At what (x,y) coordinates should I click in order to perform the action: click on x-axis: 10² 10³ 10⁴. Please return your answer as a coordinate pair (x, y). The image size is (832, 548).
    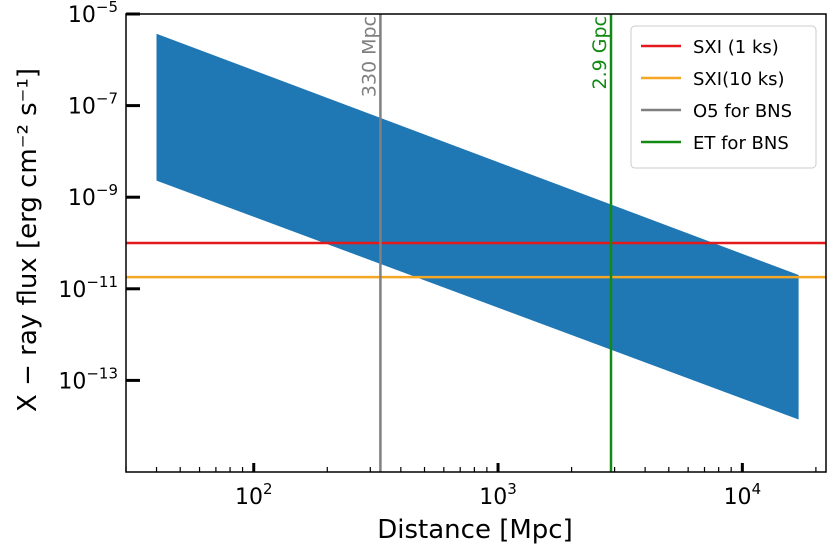
    Looking at the image, I should click on (471, 486).